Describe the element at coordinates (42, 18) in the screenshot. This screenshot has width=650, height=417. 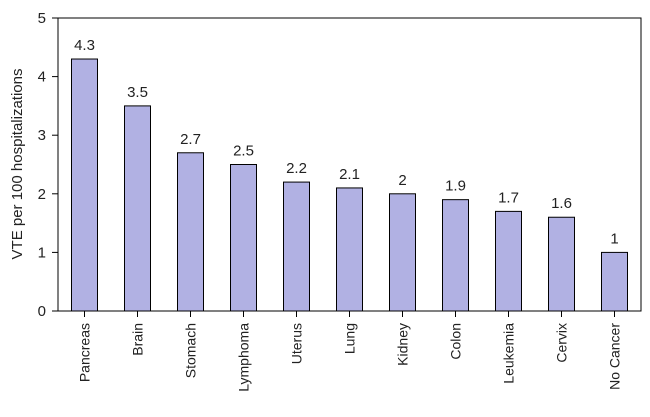
I see `y-tick-label: 5` at that location.